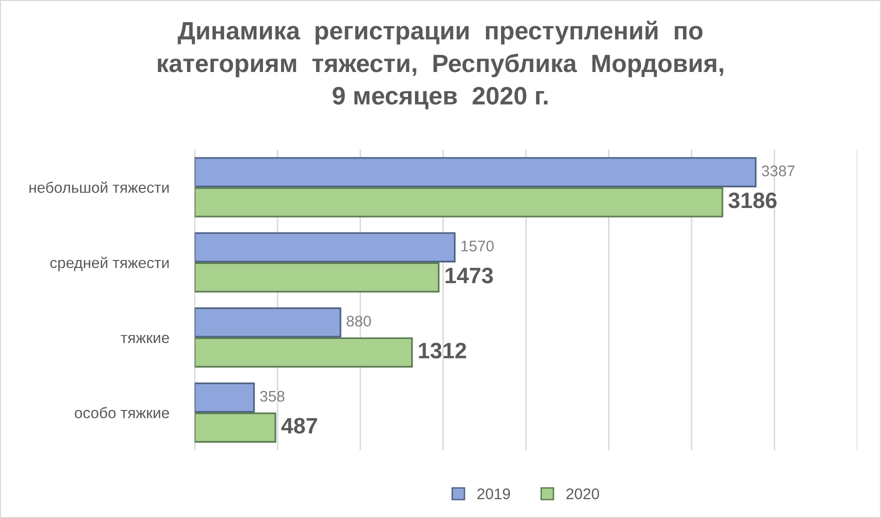 This screenshot has width=881, height=518. Describe the element at coordinates (272, 396) in the screenshot. I see `data-label: 358` at that location.